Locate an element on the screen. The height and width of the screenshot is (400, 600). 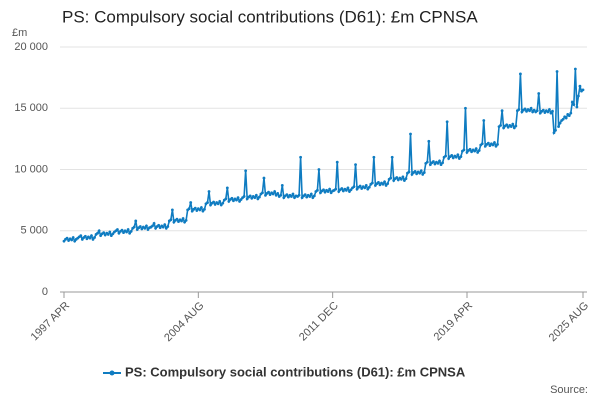
y-tick-label: 20 000 is located at coordinates (31, 47).